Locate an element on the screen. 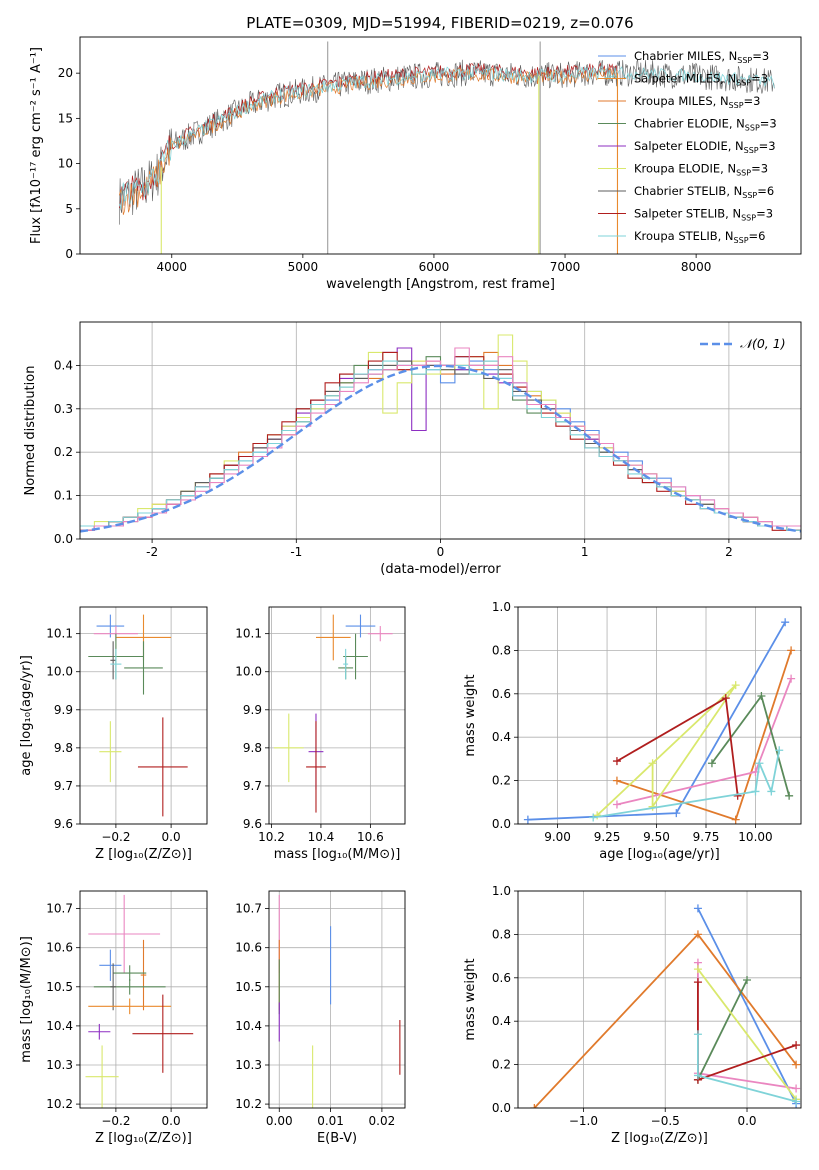  y-tick-label: 5 is located at coordinates (69, 209).